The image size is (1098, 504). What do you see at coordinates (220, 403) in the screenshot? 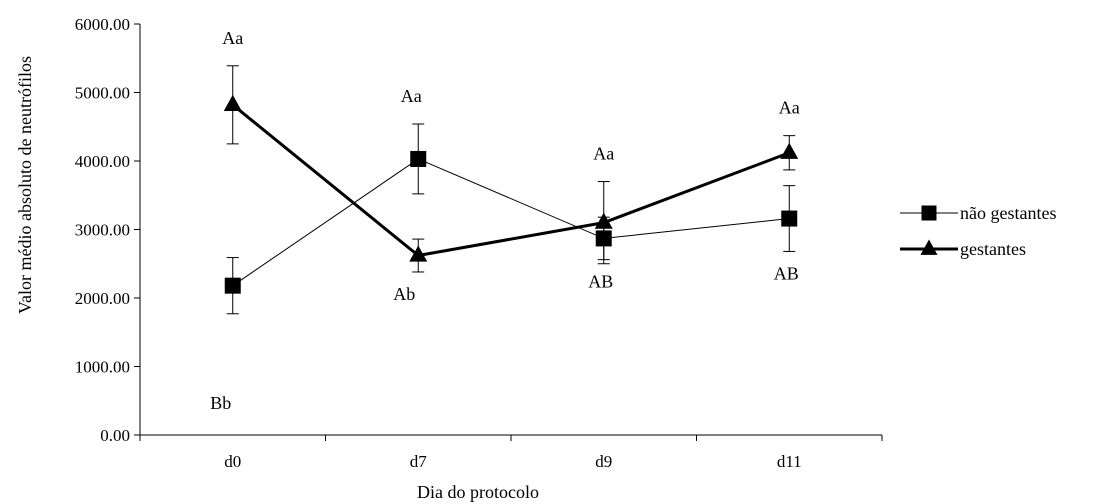
I see `point-annotation: Bb` at bounding box center [220, 403].